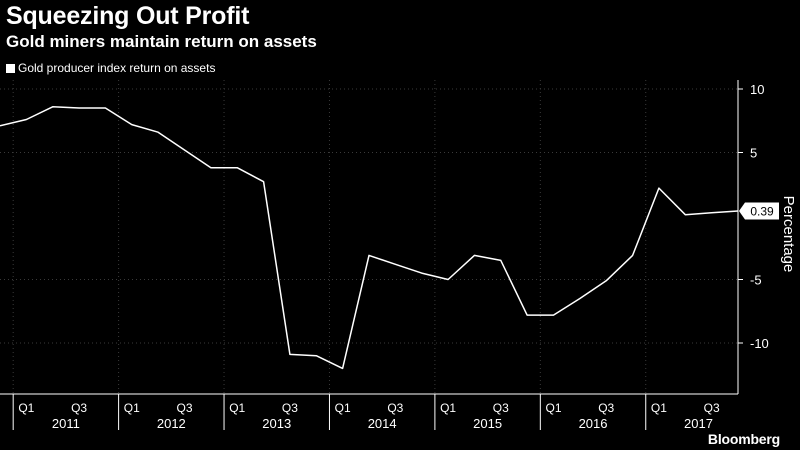  I want to click on last-value-callout: 0.39, so click(759, 211).